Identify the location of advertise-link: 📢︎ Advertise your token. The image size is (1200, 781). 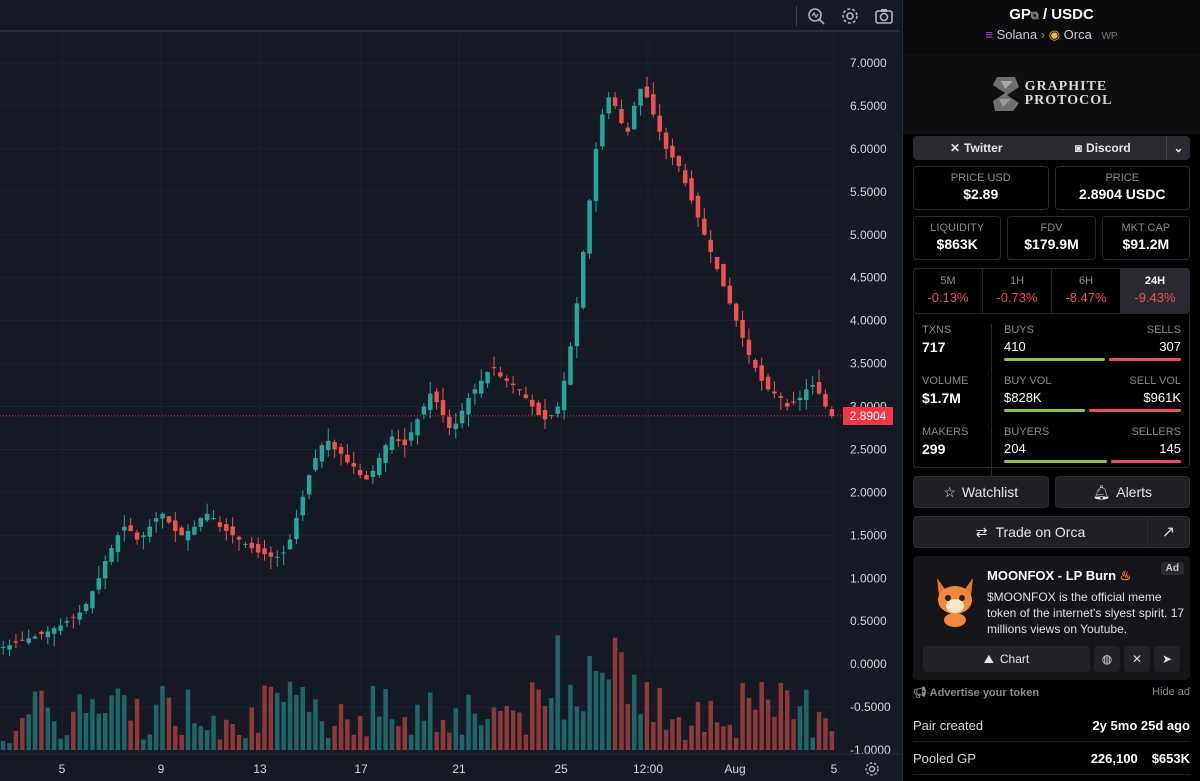
(976, 693).